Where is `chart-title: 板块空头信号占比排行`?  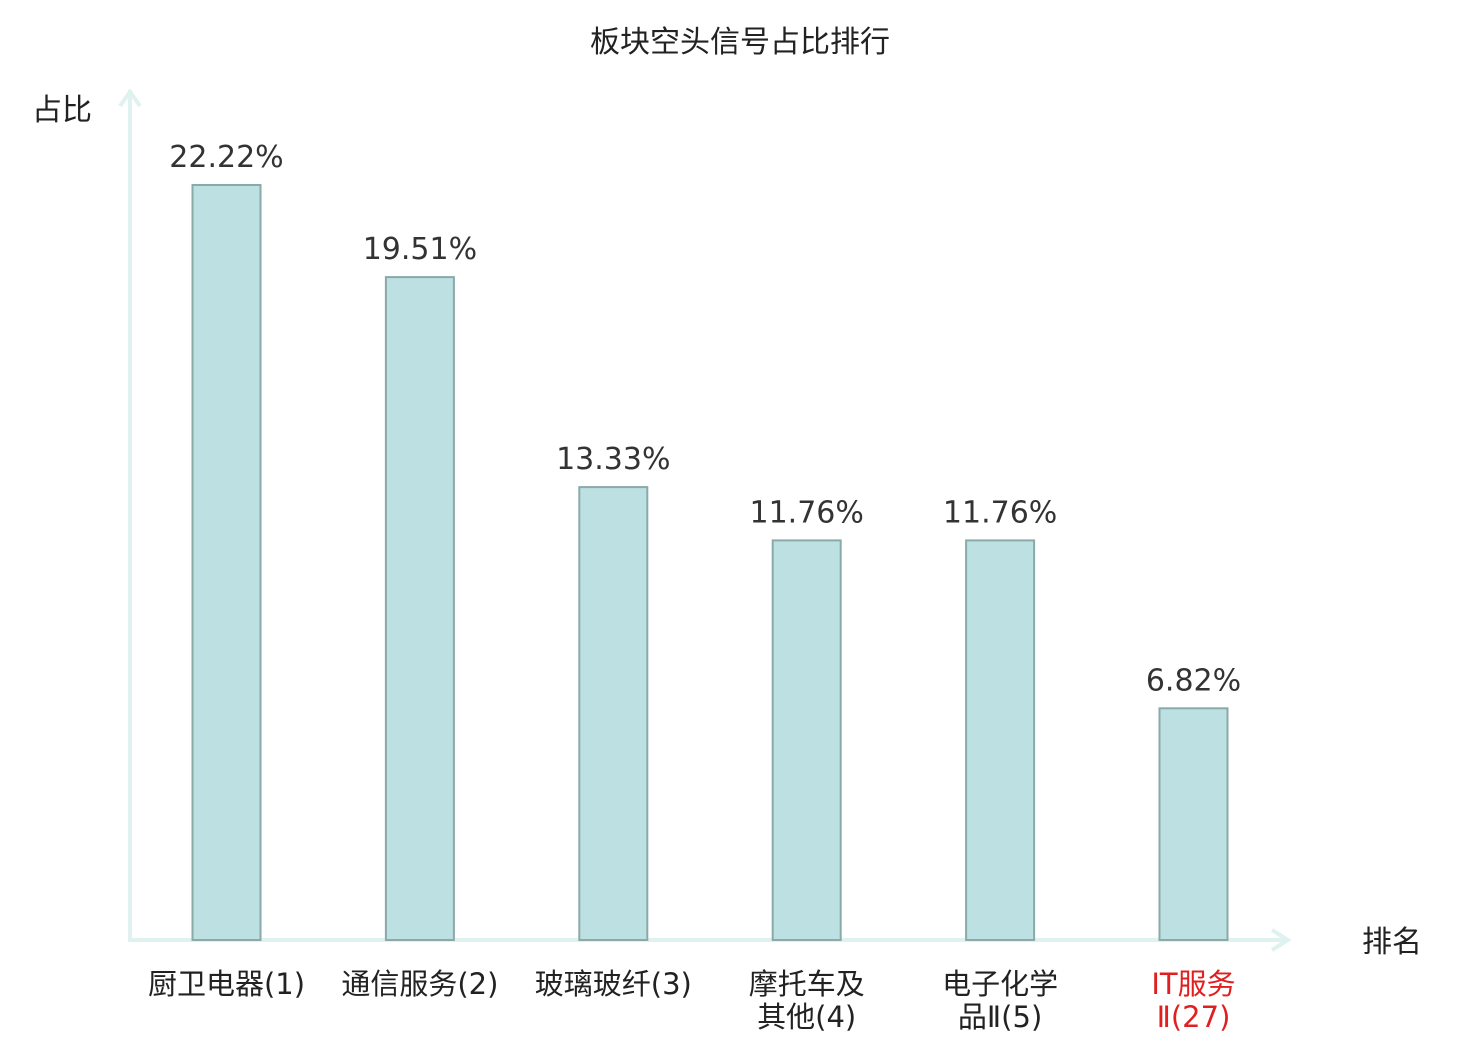
chart-title: 板块空头信号占比排行 is located at coordinates (740, 42).